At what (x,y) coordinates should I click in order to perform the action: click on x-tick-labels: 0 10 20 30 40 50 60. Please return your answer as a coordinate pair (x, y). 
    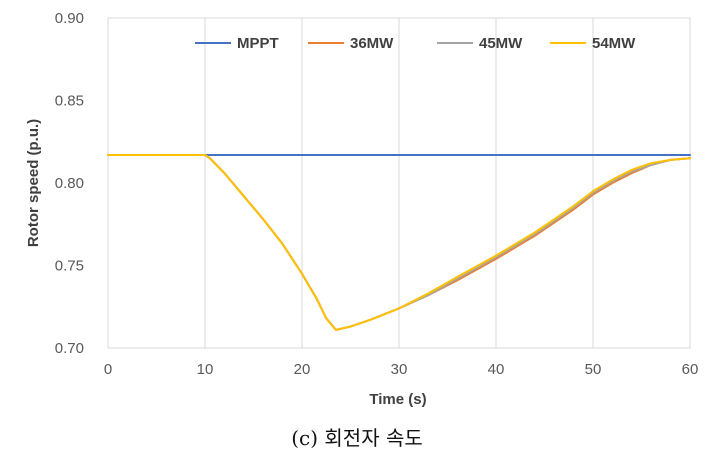
    Looking at the image, I should click on (401, 369).